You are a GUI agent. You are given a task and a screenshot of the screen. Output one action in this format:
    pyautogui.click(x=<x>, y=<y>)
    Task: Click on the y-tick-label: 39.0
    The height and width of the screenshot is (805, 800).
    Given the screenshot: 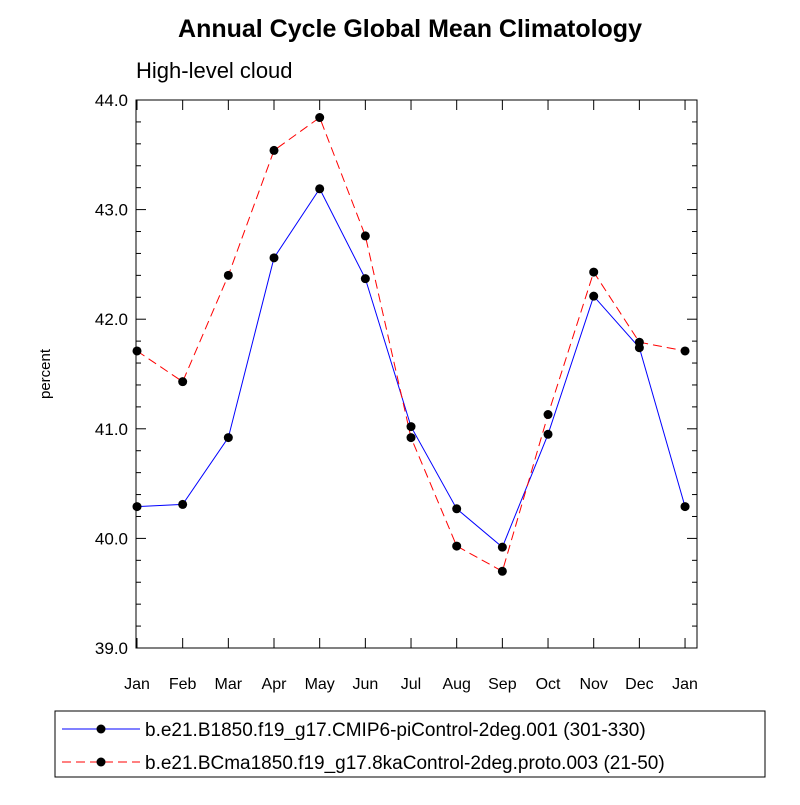 What is the action you would take?
    pyautogui.click(x=111, y=648)
    